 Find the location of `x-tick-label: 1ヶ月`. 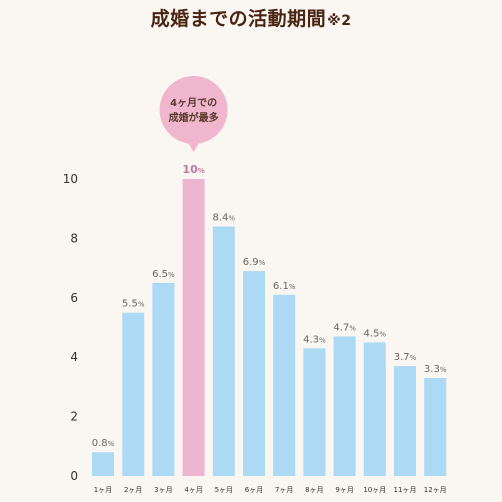

x-tick-label: 1ヶ月 is located at coordinates (103, 490).